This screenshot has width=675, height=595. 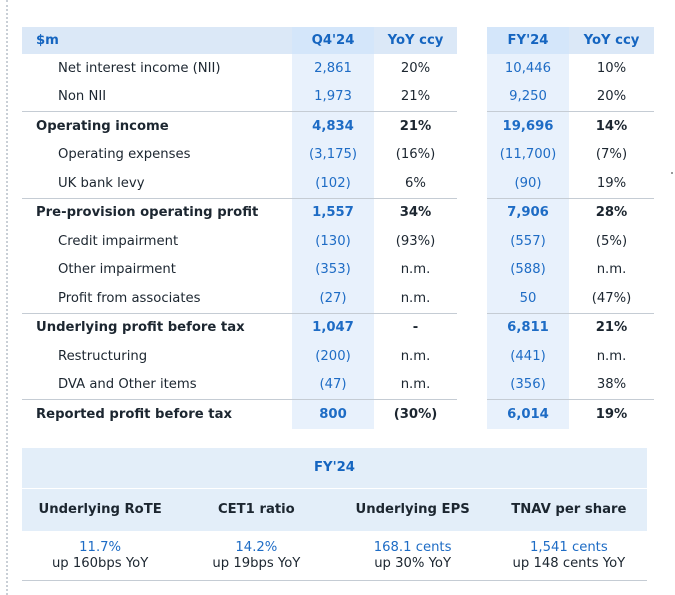 I want to click on kpi-cell: 14.2% up 19bps YoY, so click(x=256, y=555).